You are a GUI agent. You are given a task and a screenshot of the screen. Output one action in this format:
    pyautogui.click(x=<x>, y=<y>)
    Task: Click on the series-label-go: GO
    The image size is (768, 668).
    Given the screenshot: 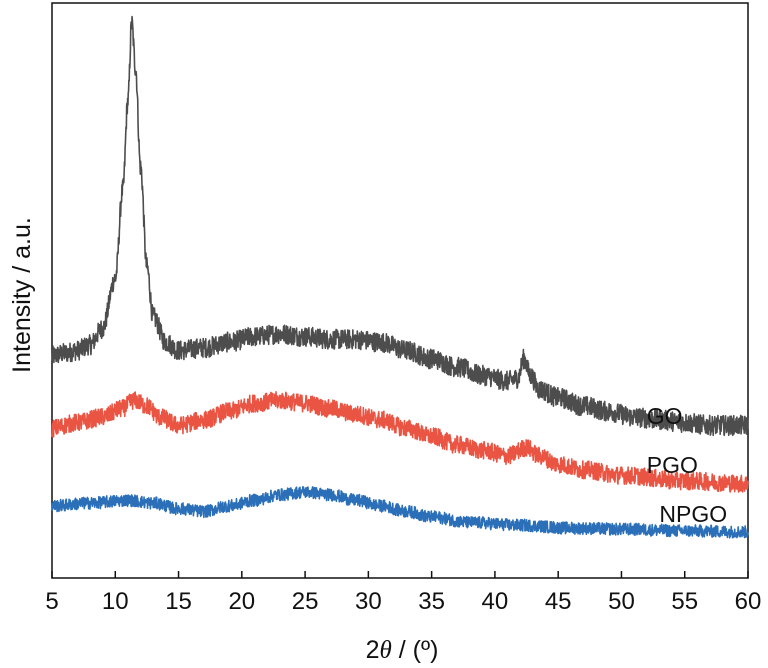 What is the action you would take?
    pyautogui.click(x=665, y=416)
    